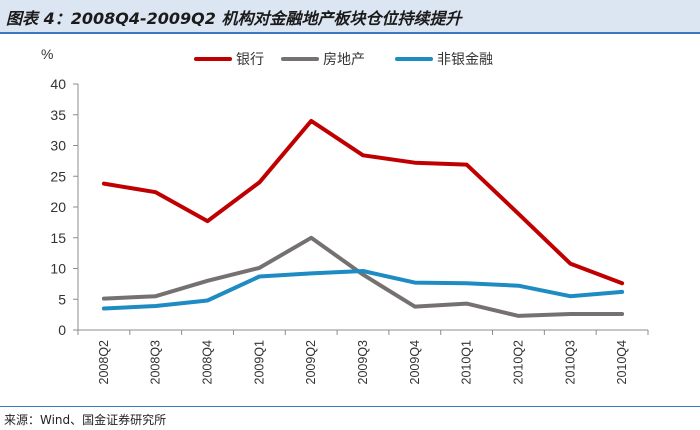 This screenshot has width=700, height=430. What do you see at coordinates (415, 362) in the screenshot?
I see `x-tick-label: 2009Q4` at bounding box center [415, 362].